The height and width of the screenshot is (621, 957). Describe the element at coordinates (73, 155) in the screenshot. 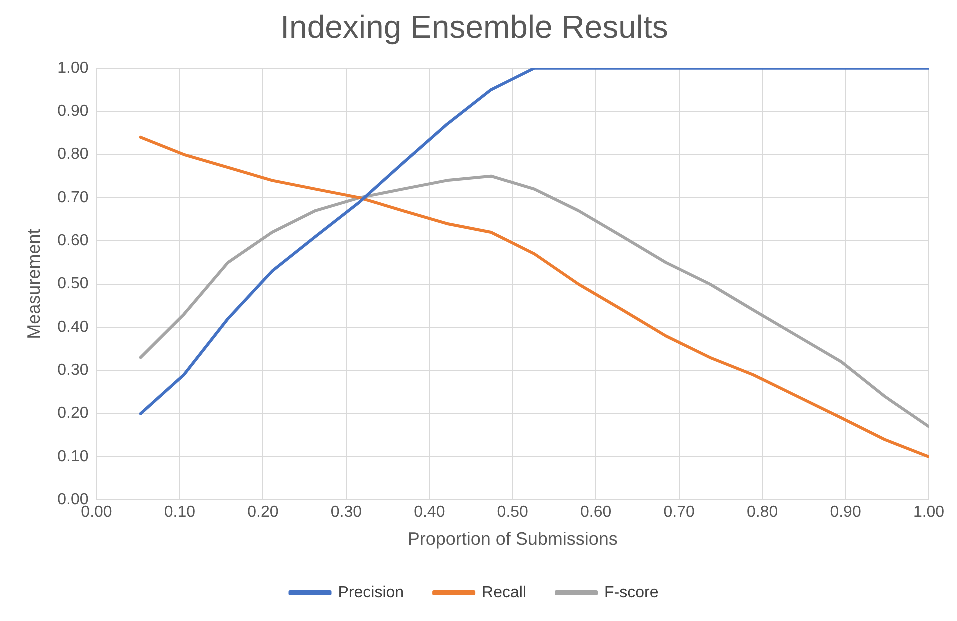

I see `y-tick-label: 0.80` at that location.